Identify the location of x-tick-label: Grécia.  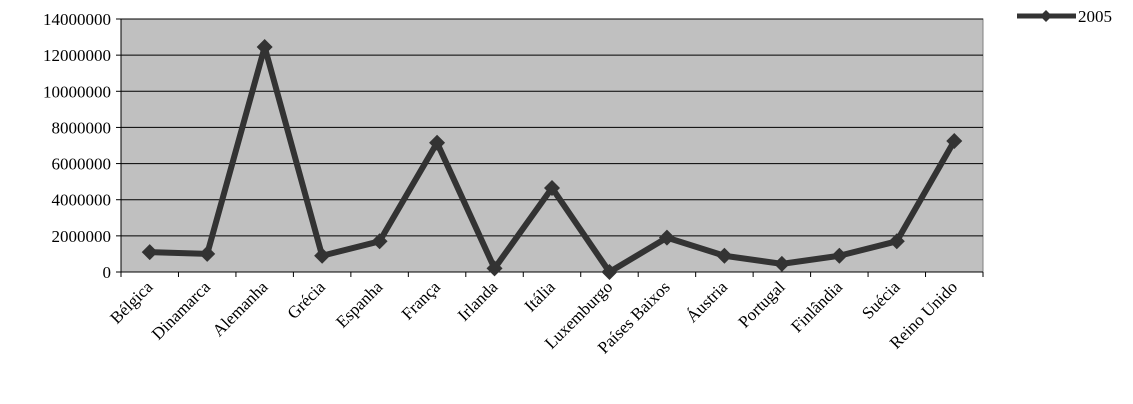
(306, 300).